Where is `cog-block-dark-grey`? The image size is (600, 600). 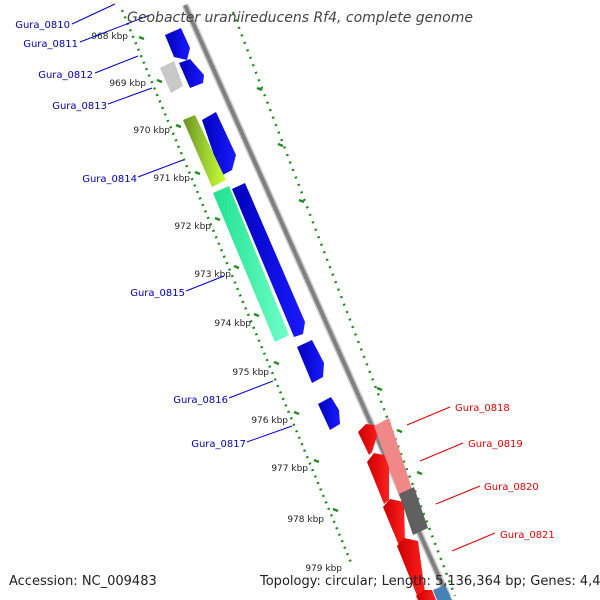 cog-block-dark-grey is located at coordinates (413, 511).